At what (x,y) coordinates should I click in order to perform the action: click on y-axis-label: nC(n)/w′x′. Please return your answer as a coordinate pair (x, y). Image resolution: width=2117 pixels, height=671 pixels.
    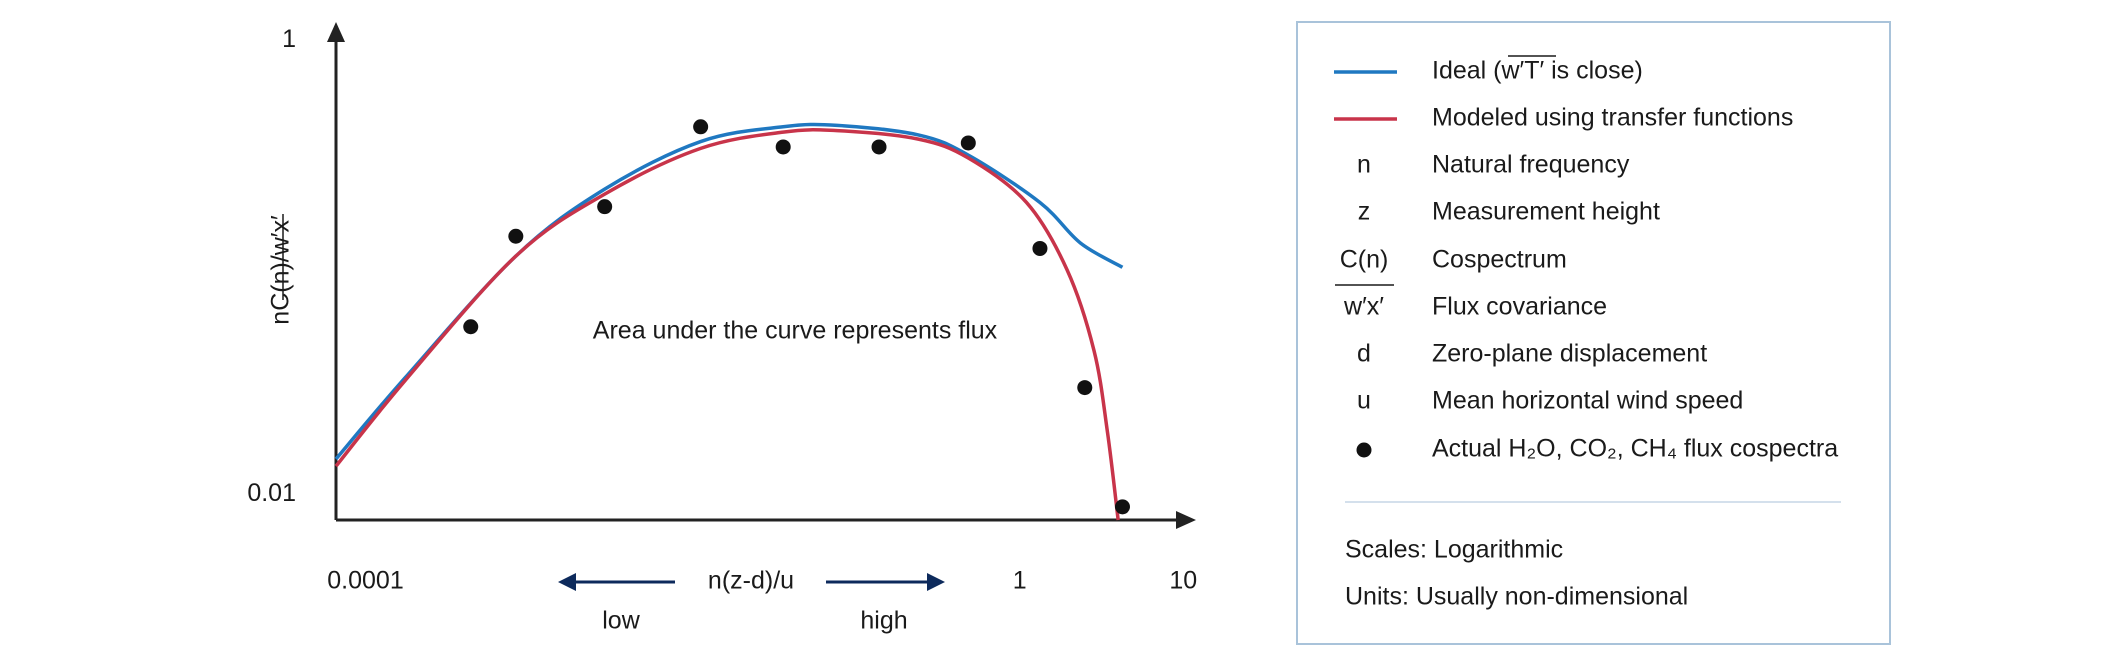
    Looking at the image, I should click on (281, 270).